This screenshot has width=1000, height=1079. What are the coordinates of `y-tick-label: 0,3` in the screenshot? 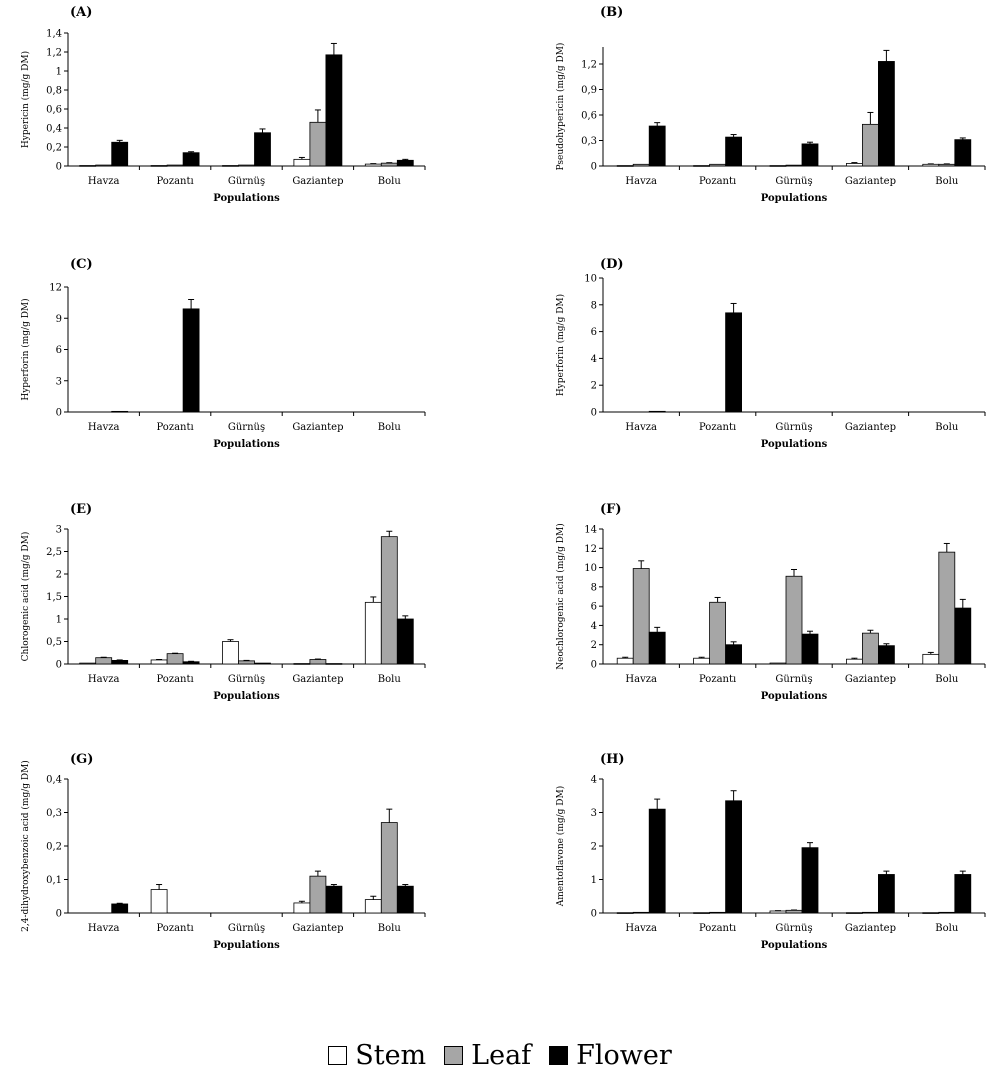 It's located at (54, 813).